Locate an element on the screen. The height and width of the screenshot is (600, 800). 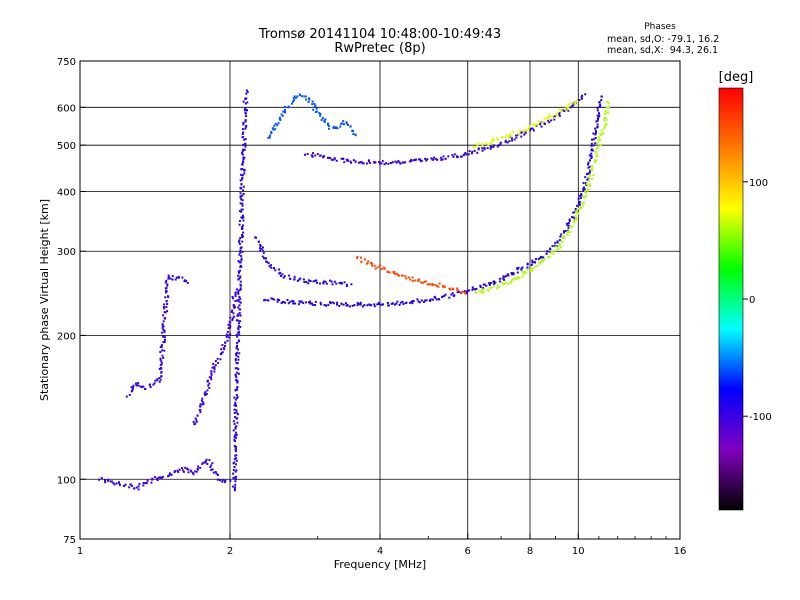
echo-trace is located at coordinates (411, 275).